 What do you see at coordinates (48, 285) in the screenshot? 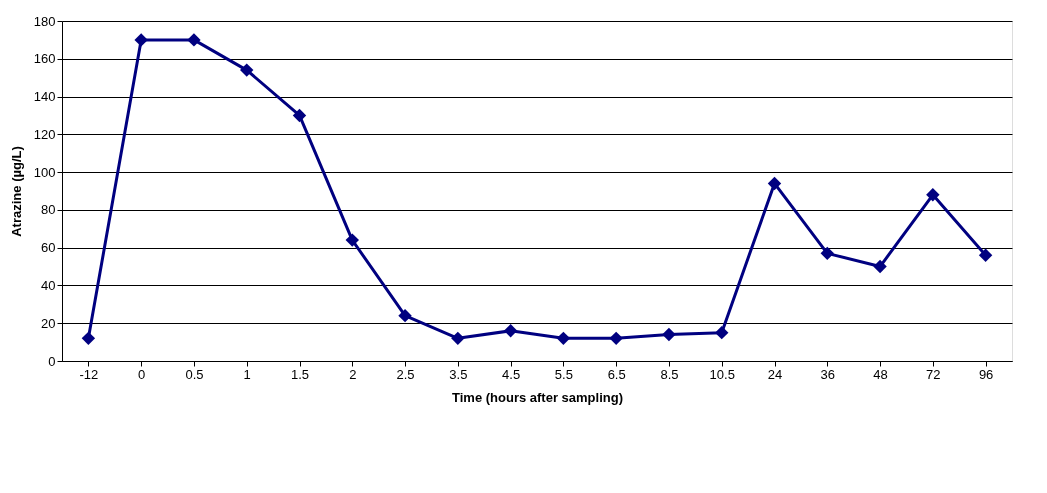
I see `y-tick-label: 40` at bounding box center [48, 285].